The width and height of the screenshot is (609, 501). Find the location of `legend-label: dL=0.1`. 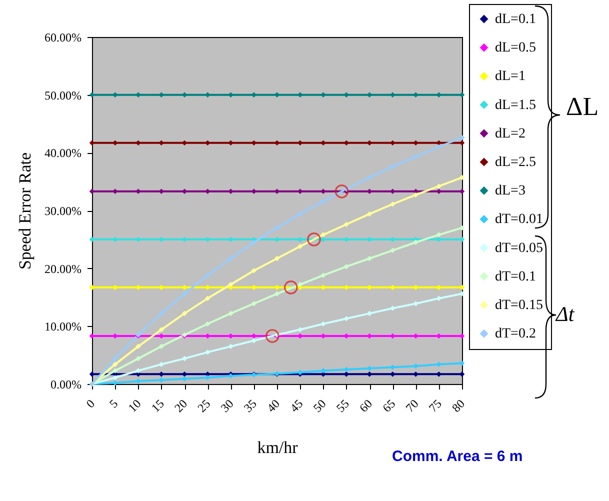

legend-label: dL=0.1 is located at coordinates (515, 19).